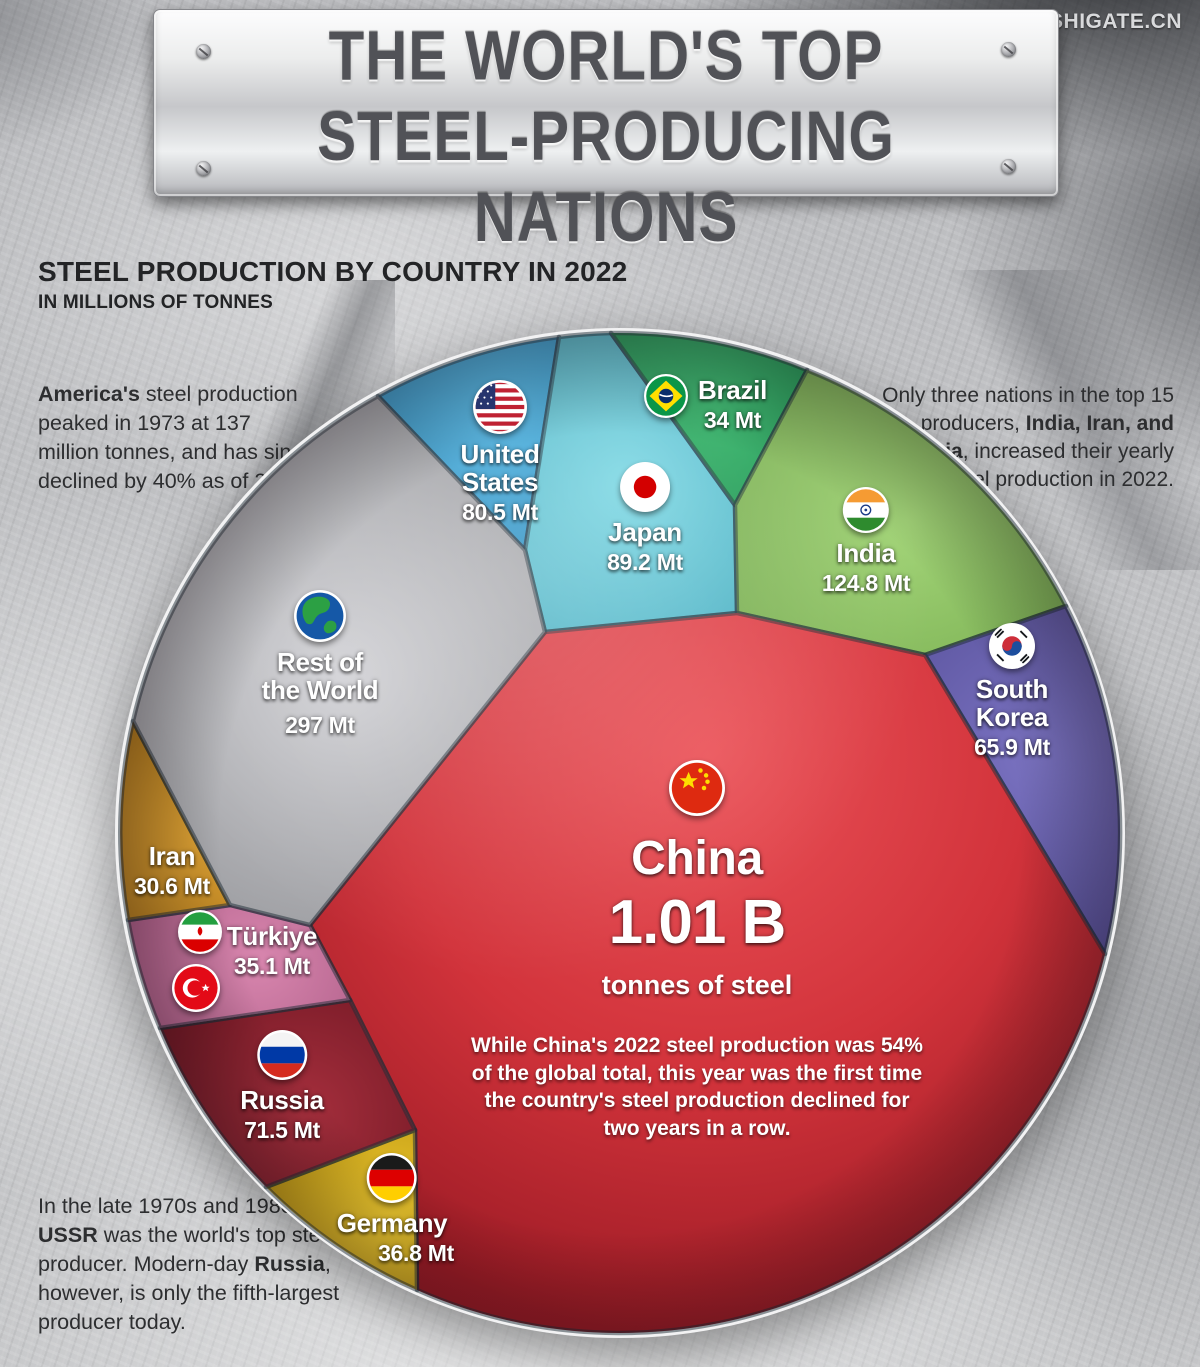  I want to click on segment-value: 30.6 Mt, so click(172, 886).